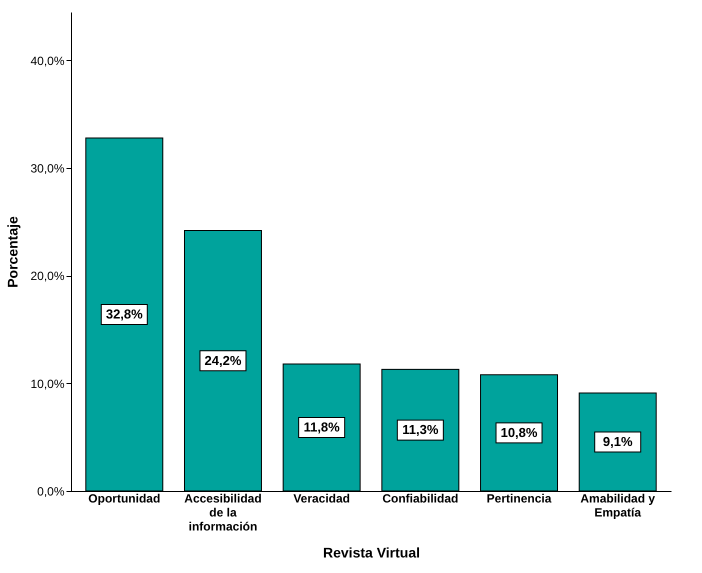 This screenshot has width=702, height=573. Describe the element at coordinates (47, 169) in the screenshot. I see `y-tick-label: 30,0%` at that location.